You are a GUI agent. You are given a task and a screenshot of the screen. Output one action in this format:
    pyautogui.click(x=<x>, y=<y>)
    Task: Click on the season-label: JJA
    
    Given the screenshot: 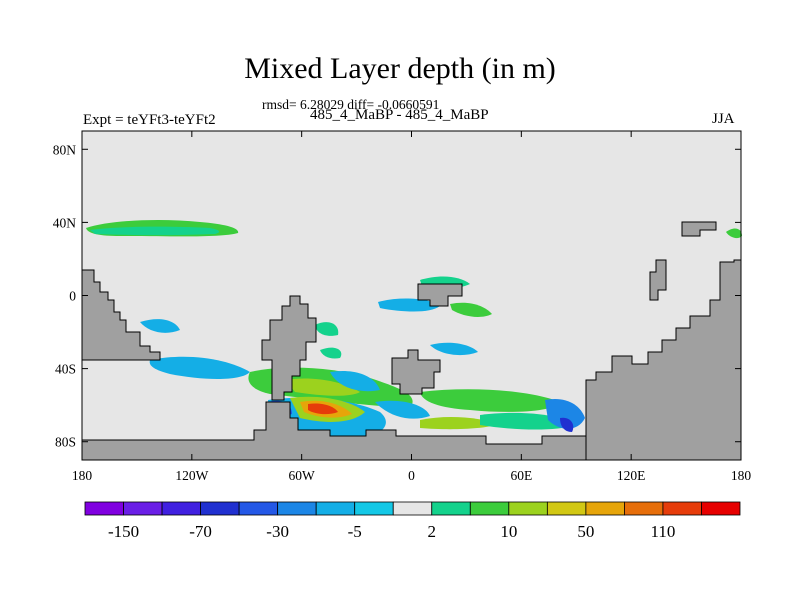 What is the action you would take?
    pyautogui.click(x=723, y=119)
    